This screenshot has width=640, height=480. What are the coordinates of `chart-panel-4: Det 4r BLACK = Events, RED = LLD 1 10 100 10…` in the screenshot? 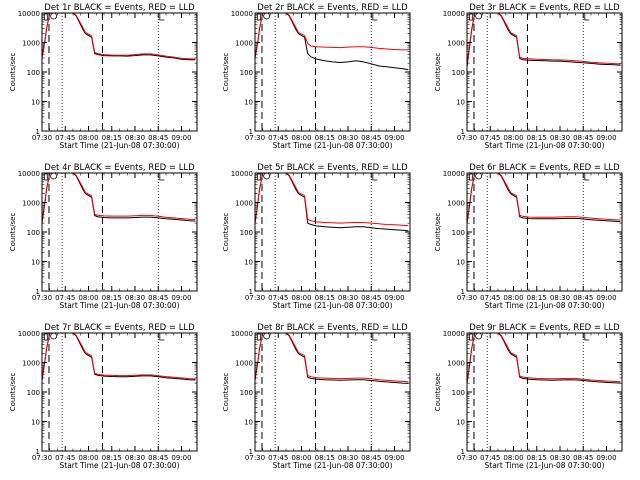 It's located at (103, 236).